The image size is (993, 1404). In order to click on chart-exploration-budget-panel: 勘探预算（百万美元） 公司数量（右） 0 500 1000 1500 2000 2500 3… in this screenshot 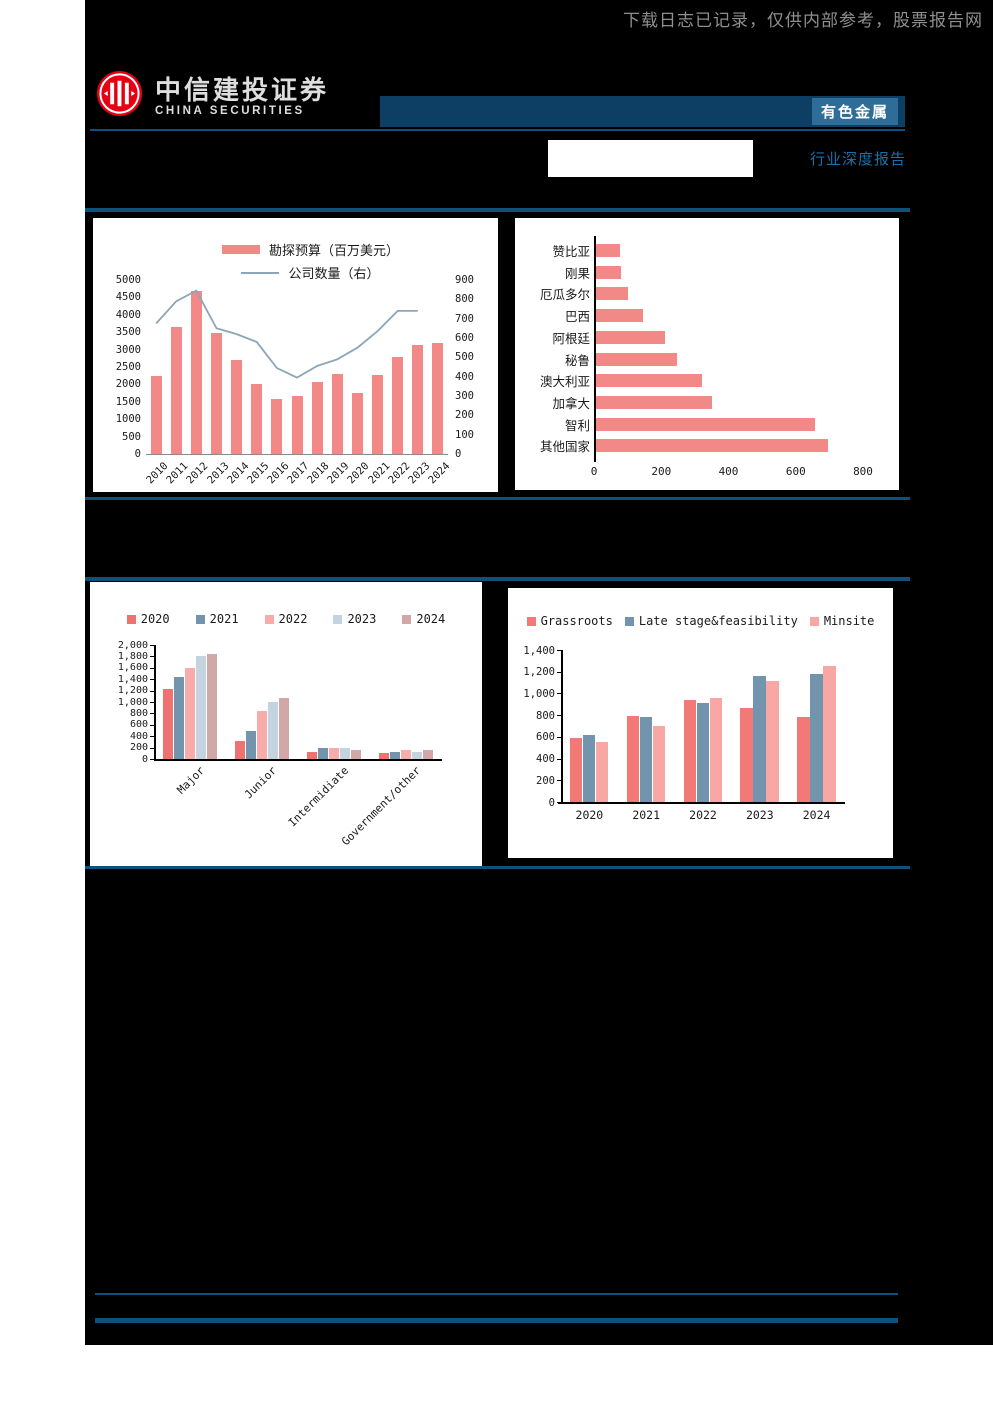, I will do `click(295, 355)`.